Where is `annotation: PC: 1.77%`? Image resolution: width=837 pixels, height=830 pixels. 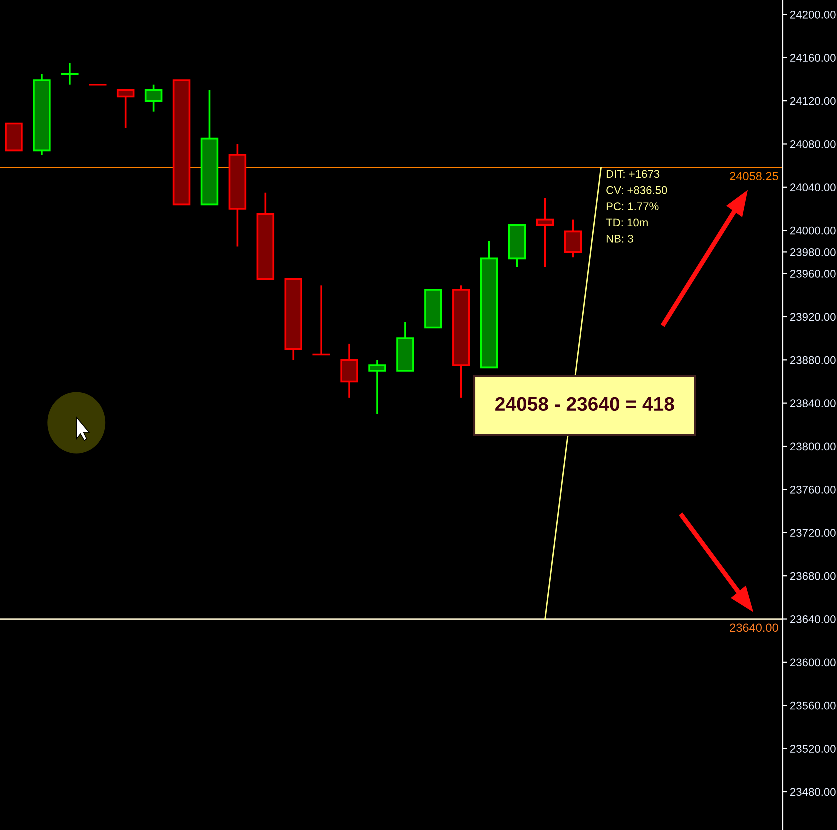 annotation: PC: 1.77% is located at coordinates (632, 206).